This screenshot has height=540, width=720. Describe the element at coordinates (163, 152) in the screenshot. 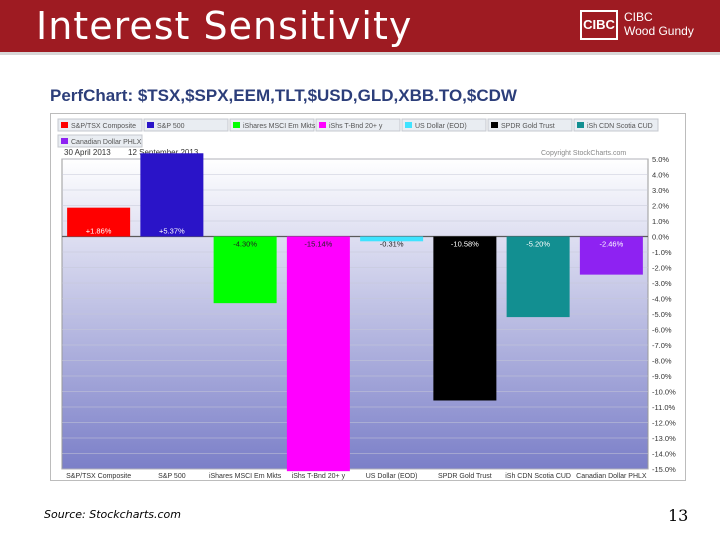

I see `date-end: 12 September 2013` at that location.